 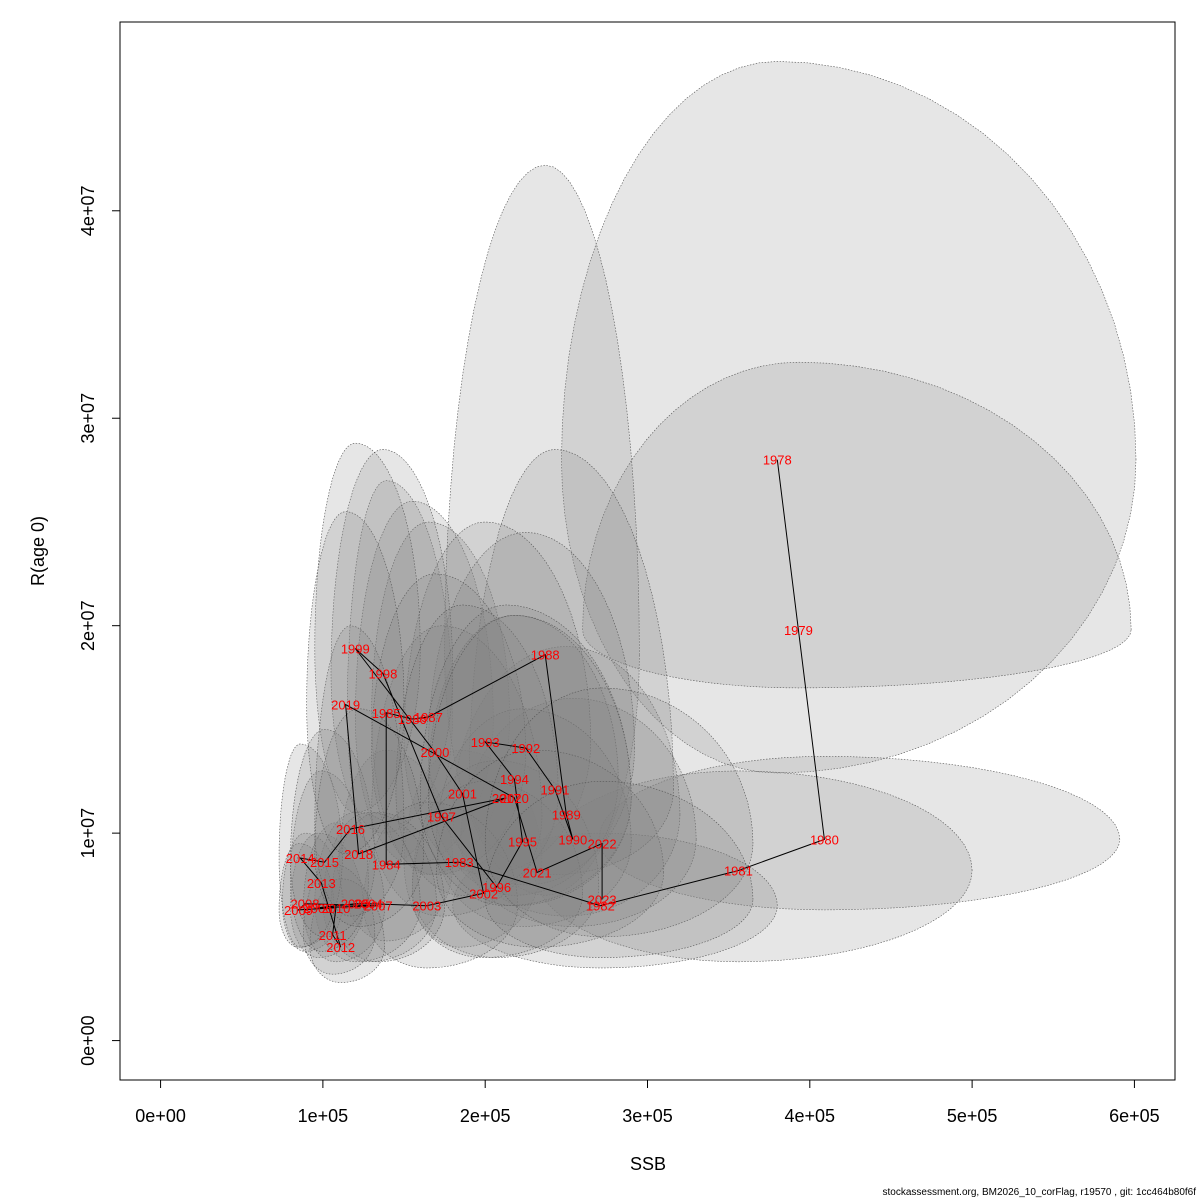 I want to click on year-label: 1982, so click(x=600, y=906).